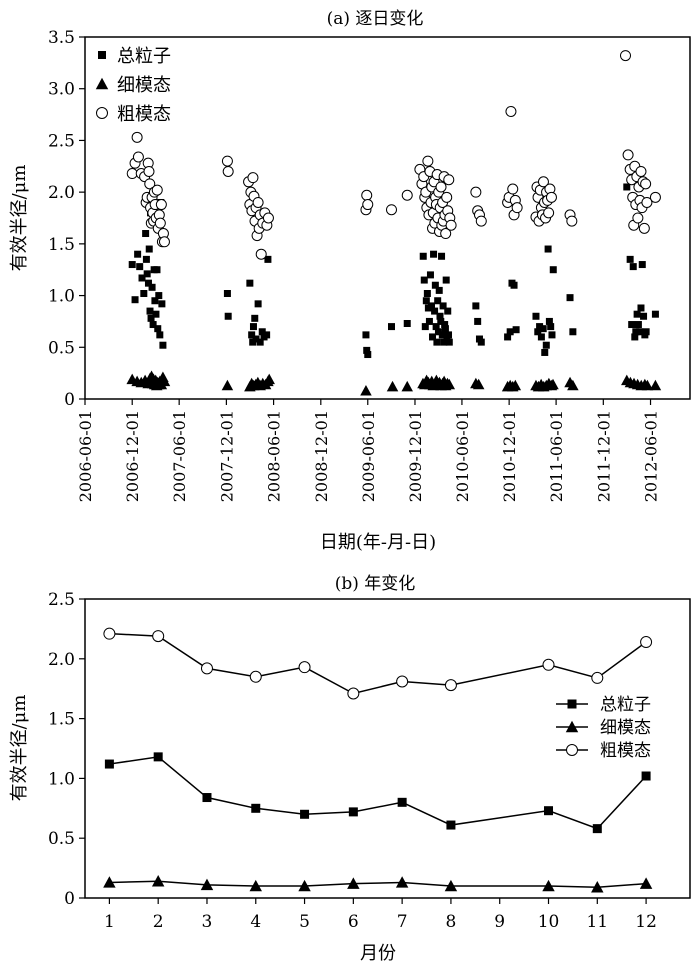 The width and height of the screenshot is (700, 969). I want to click on daily-series-triangle, so click(394, 383).